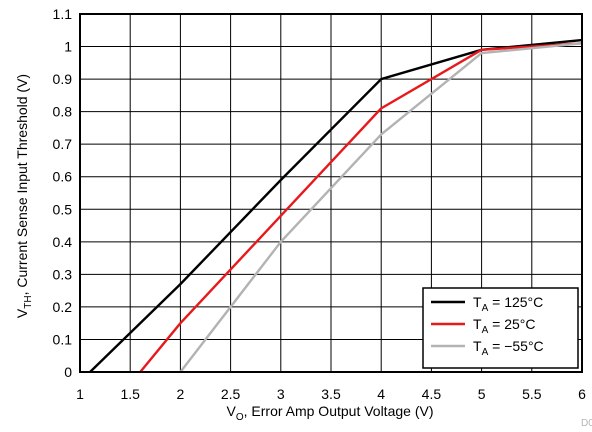 The height and width of the screenshot is (432, 592). I want to click on x-tick-labels: 1 1.5 2 2.5 3 3.5 4 4.5 5 5.5 6, so click(331, 394).